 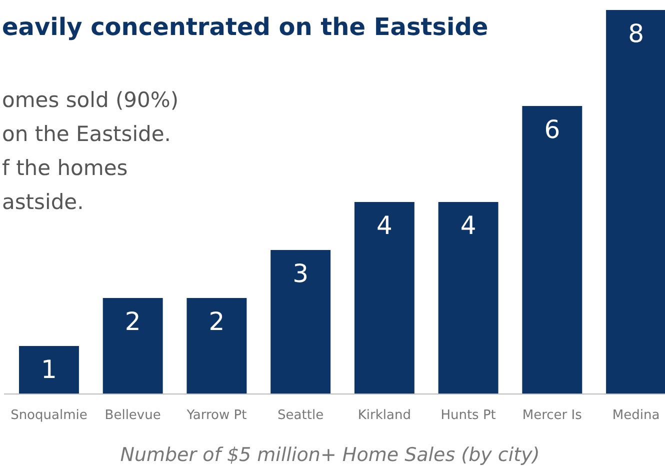 What do you see at coordinates (90, 100) in the screenshot?
I see `annotation: omes sold (90%)` at bounding box center [90, 100].